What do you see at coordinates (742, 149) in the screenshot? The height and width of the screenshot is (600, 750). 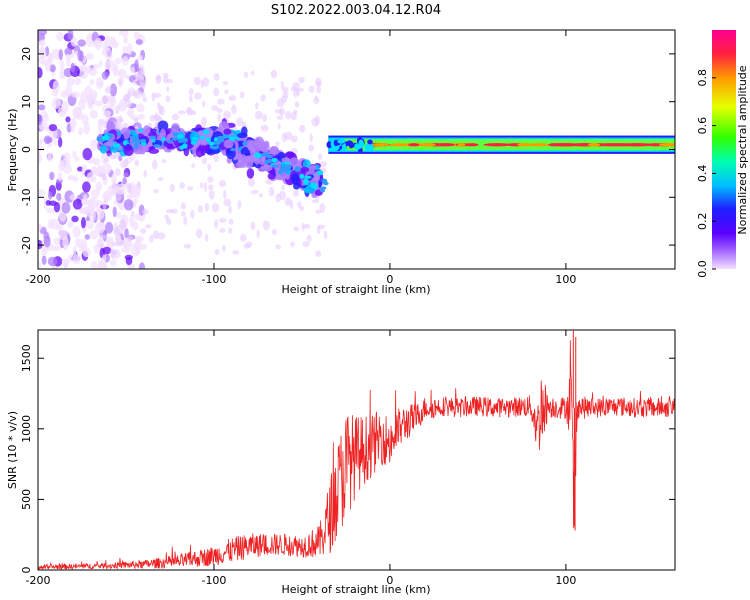 I see `colorbar-label: Normalized spectral amplitude` at bounding box center [742, 149].